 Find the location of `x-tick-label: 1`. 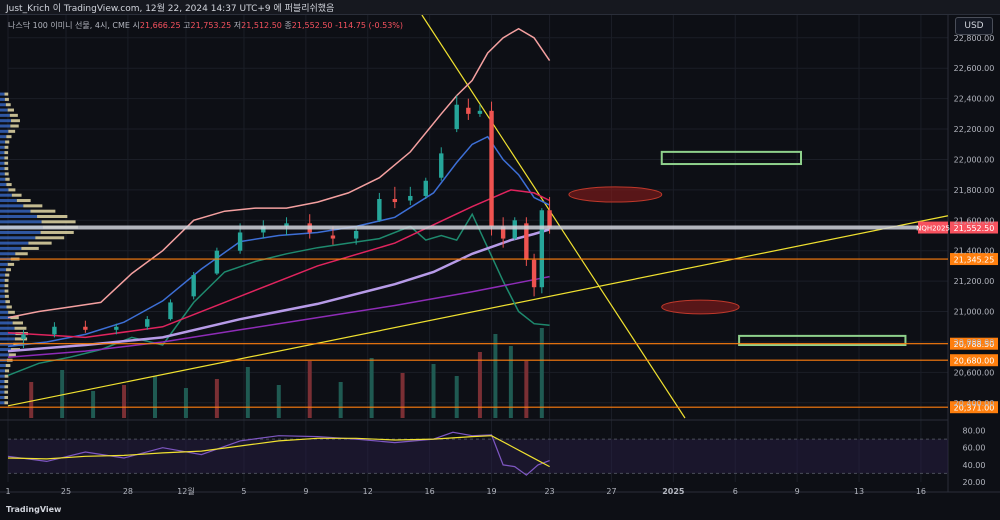

x-tick-label: 1 is located at coordinates (7, 491).